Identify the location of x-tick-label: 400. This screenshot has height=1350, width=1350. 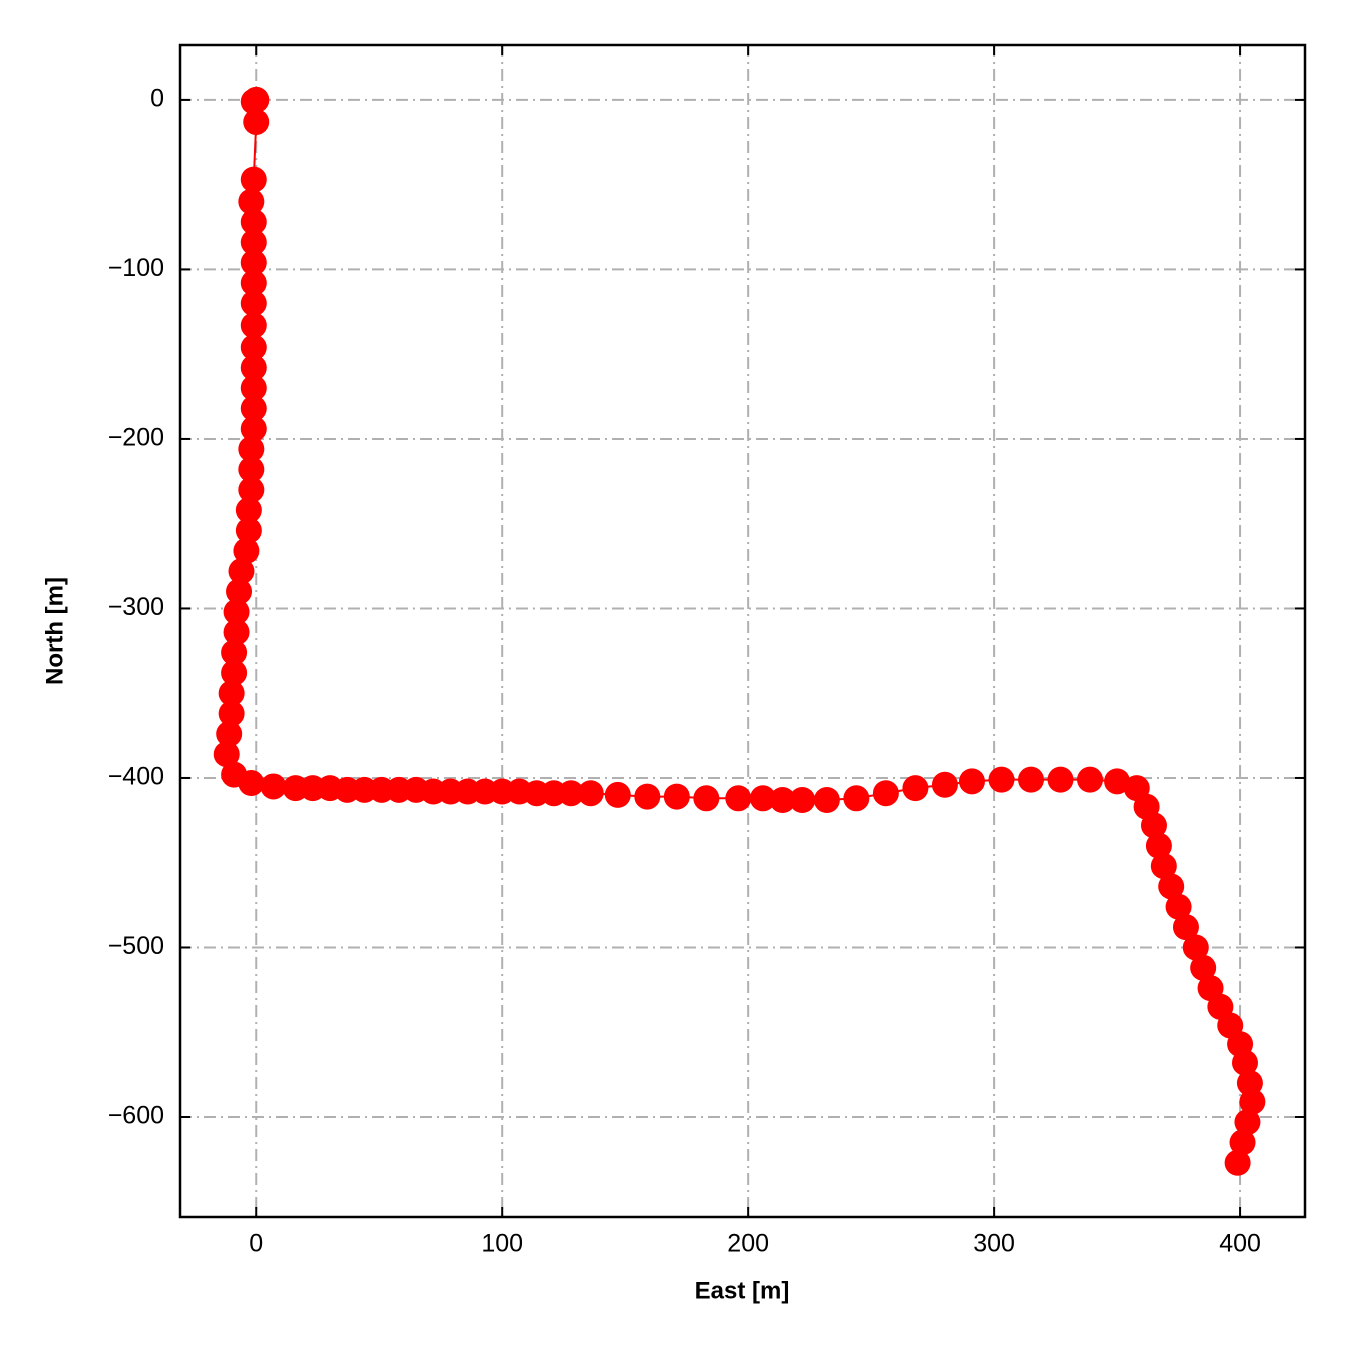
(1240, 1244).